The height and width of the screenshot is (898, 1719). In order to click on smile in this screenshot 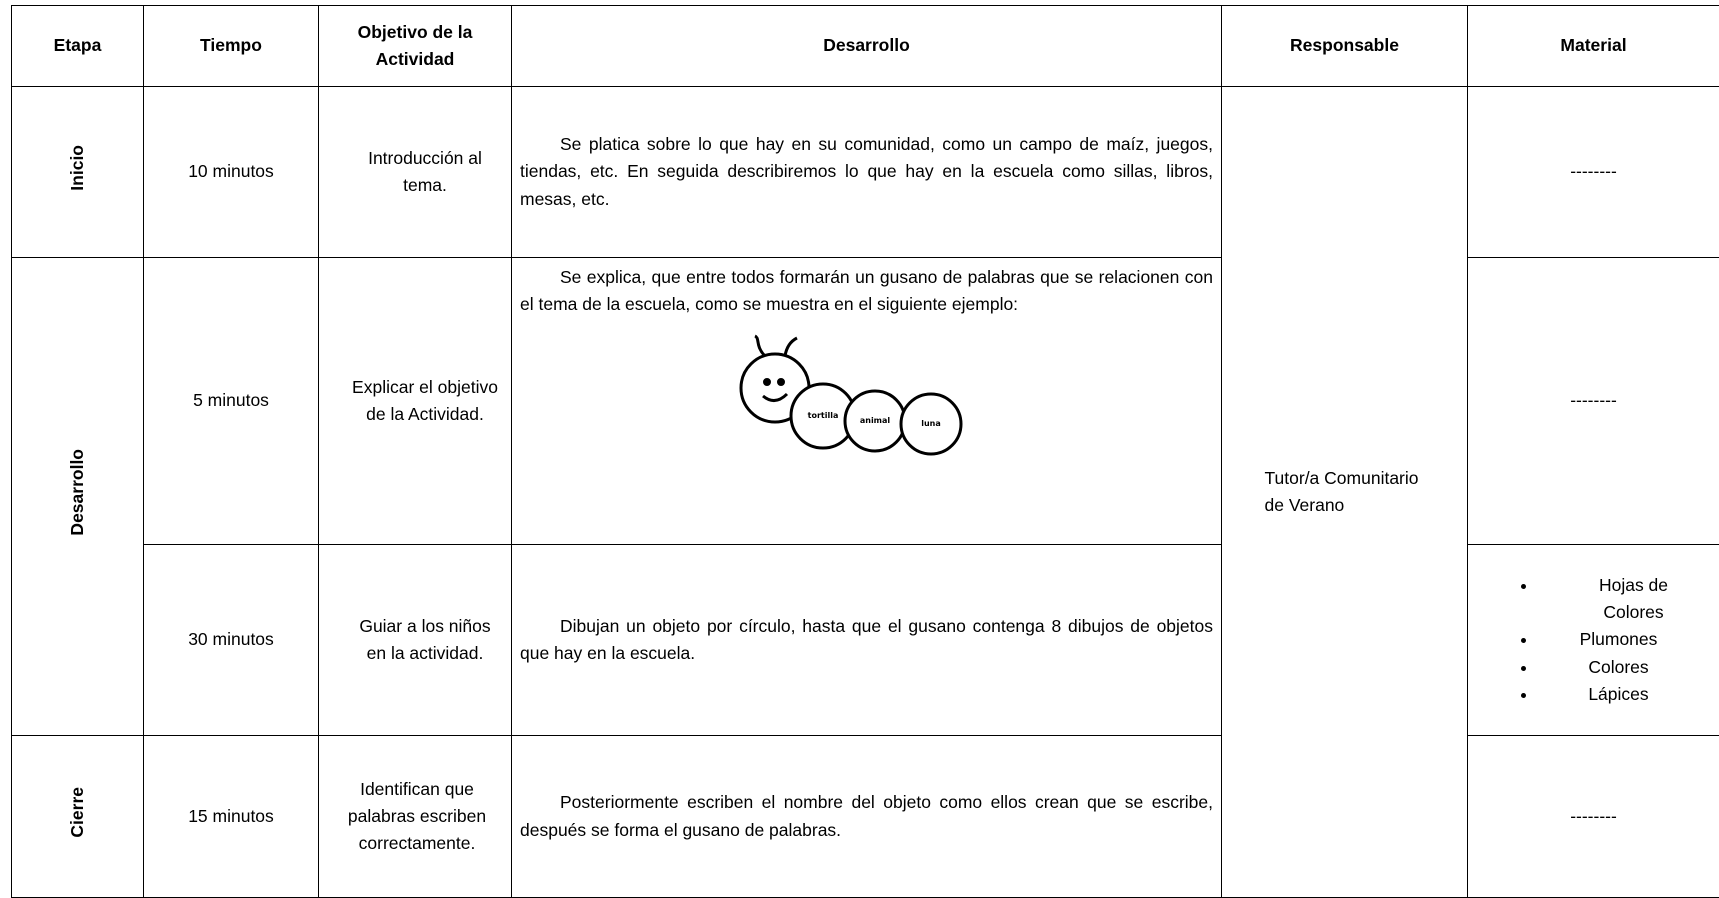, I will do `click(775, 398)`.